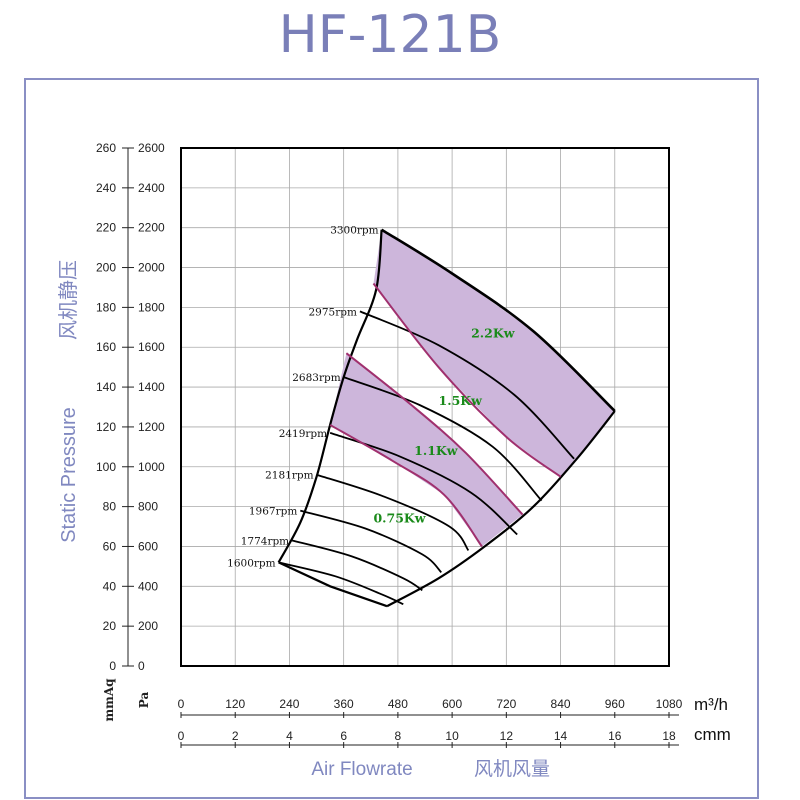 This screenshot has width=800, height=800. I want to click on rpm-label: 3300rpm, so click(354, 231).